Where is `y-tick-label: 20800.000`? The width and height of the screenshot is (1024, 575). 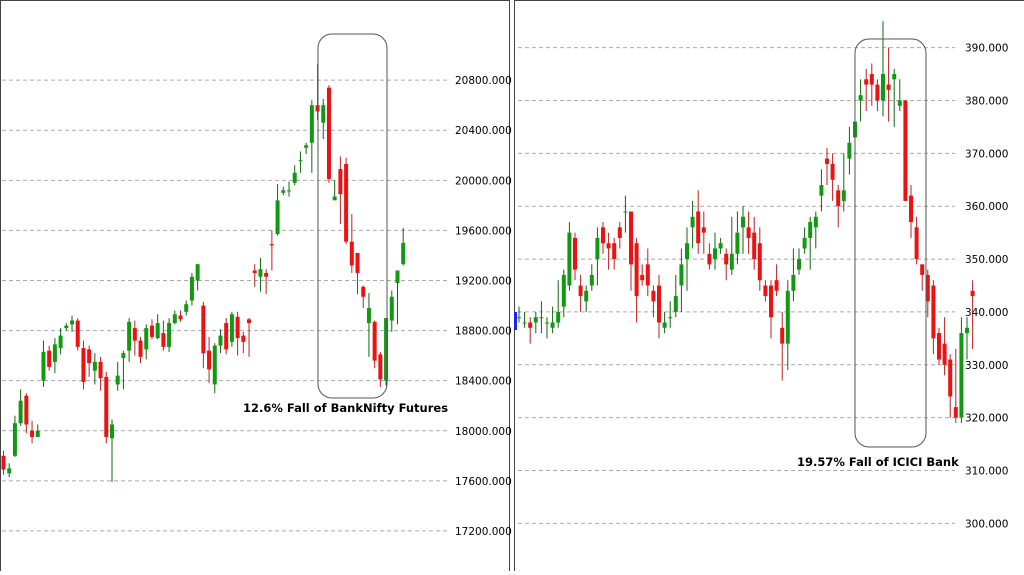
y-tick-label: 20800.000 is located at coordinates (483, 81).